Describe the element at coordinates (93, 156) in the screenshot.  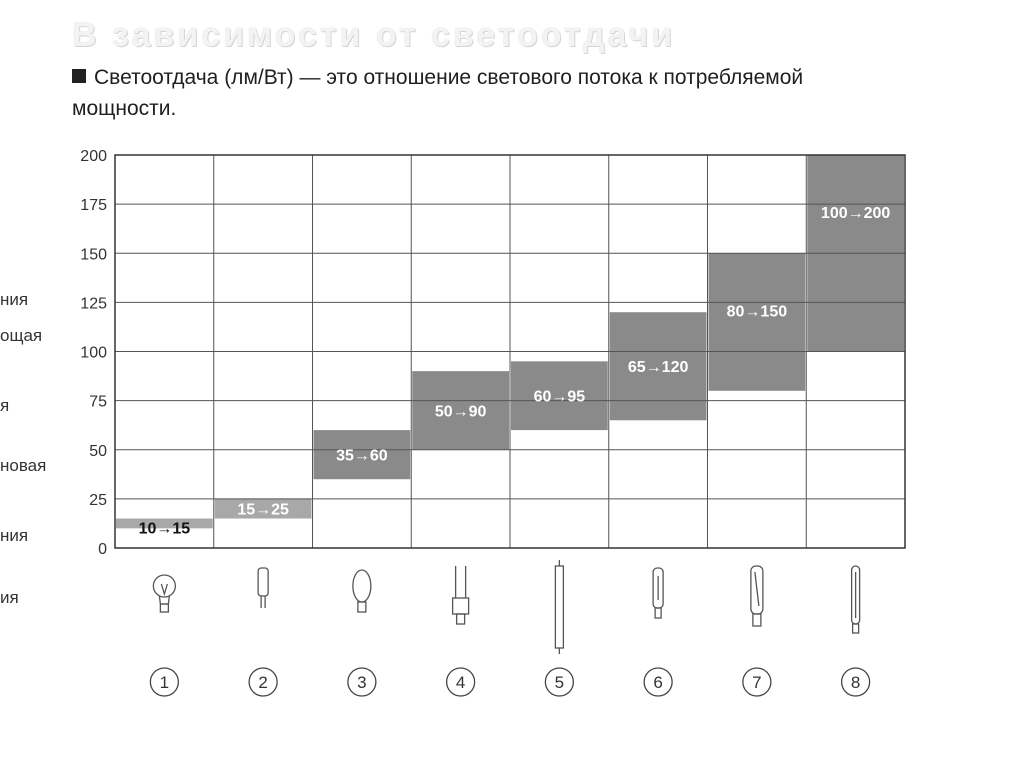
I see `y-tick-label: 200` at that location.